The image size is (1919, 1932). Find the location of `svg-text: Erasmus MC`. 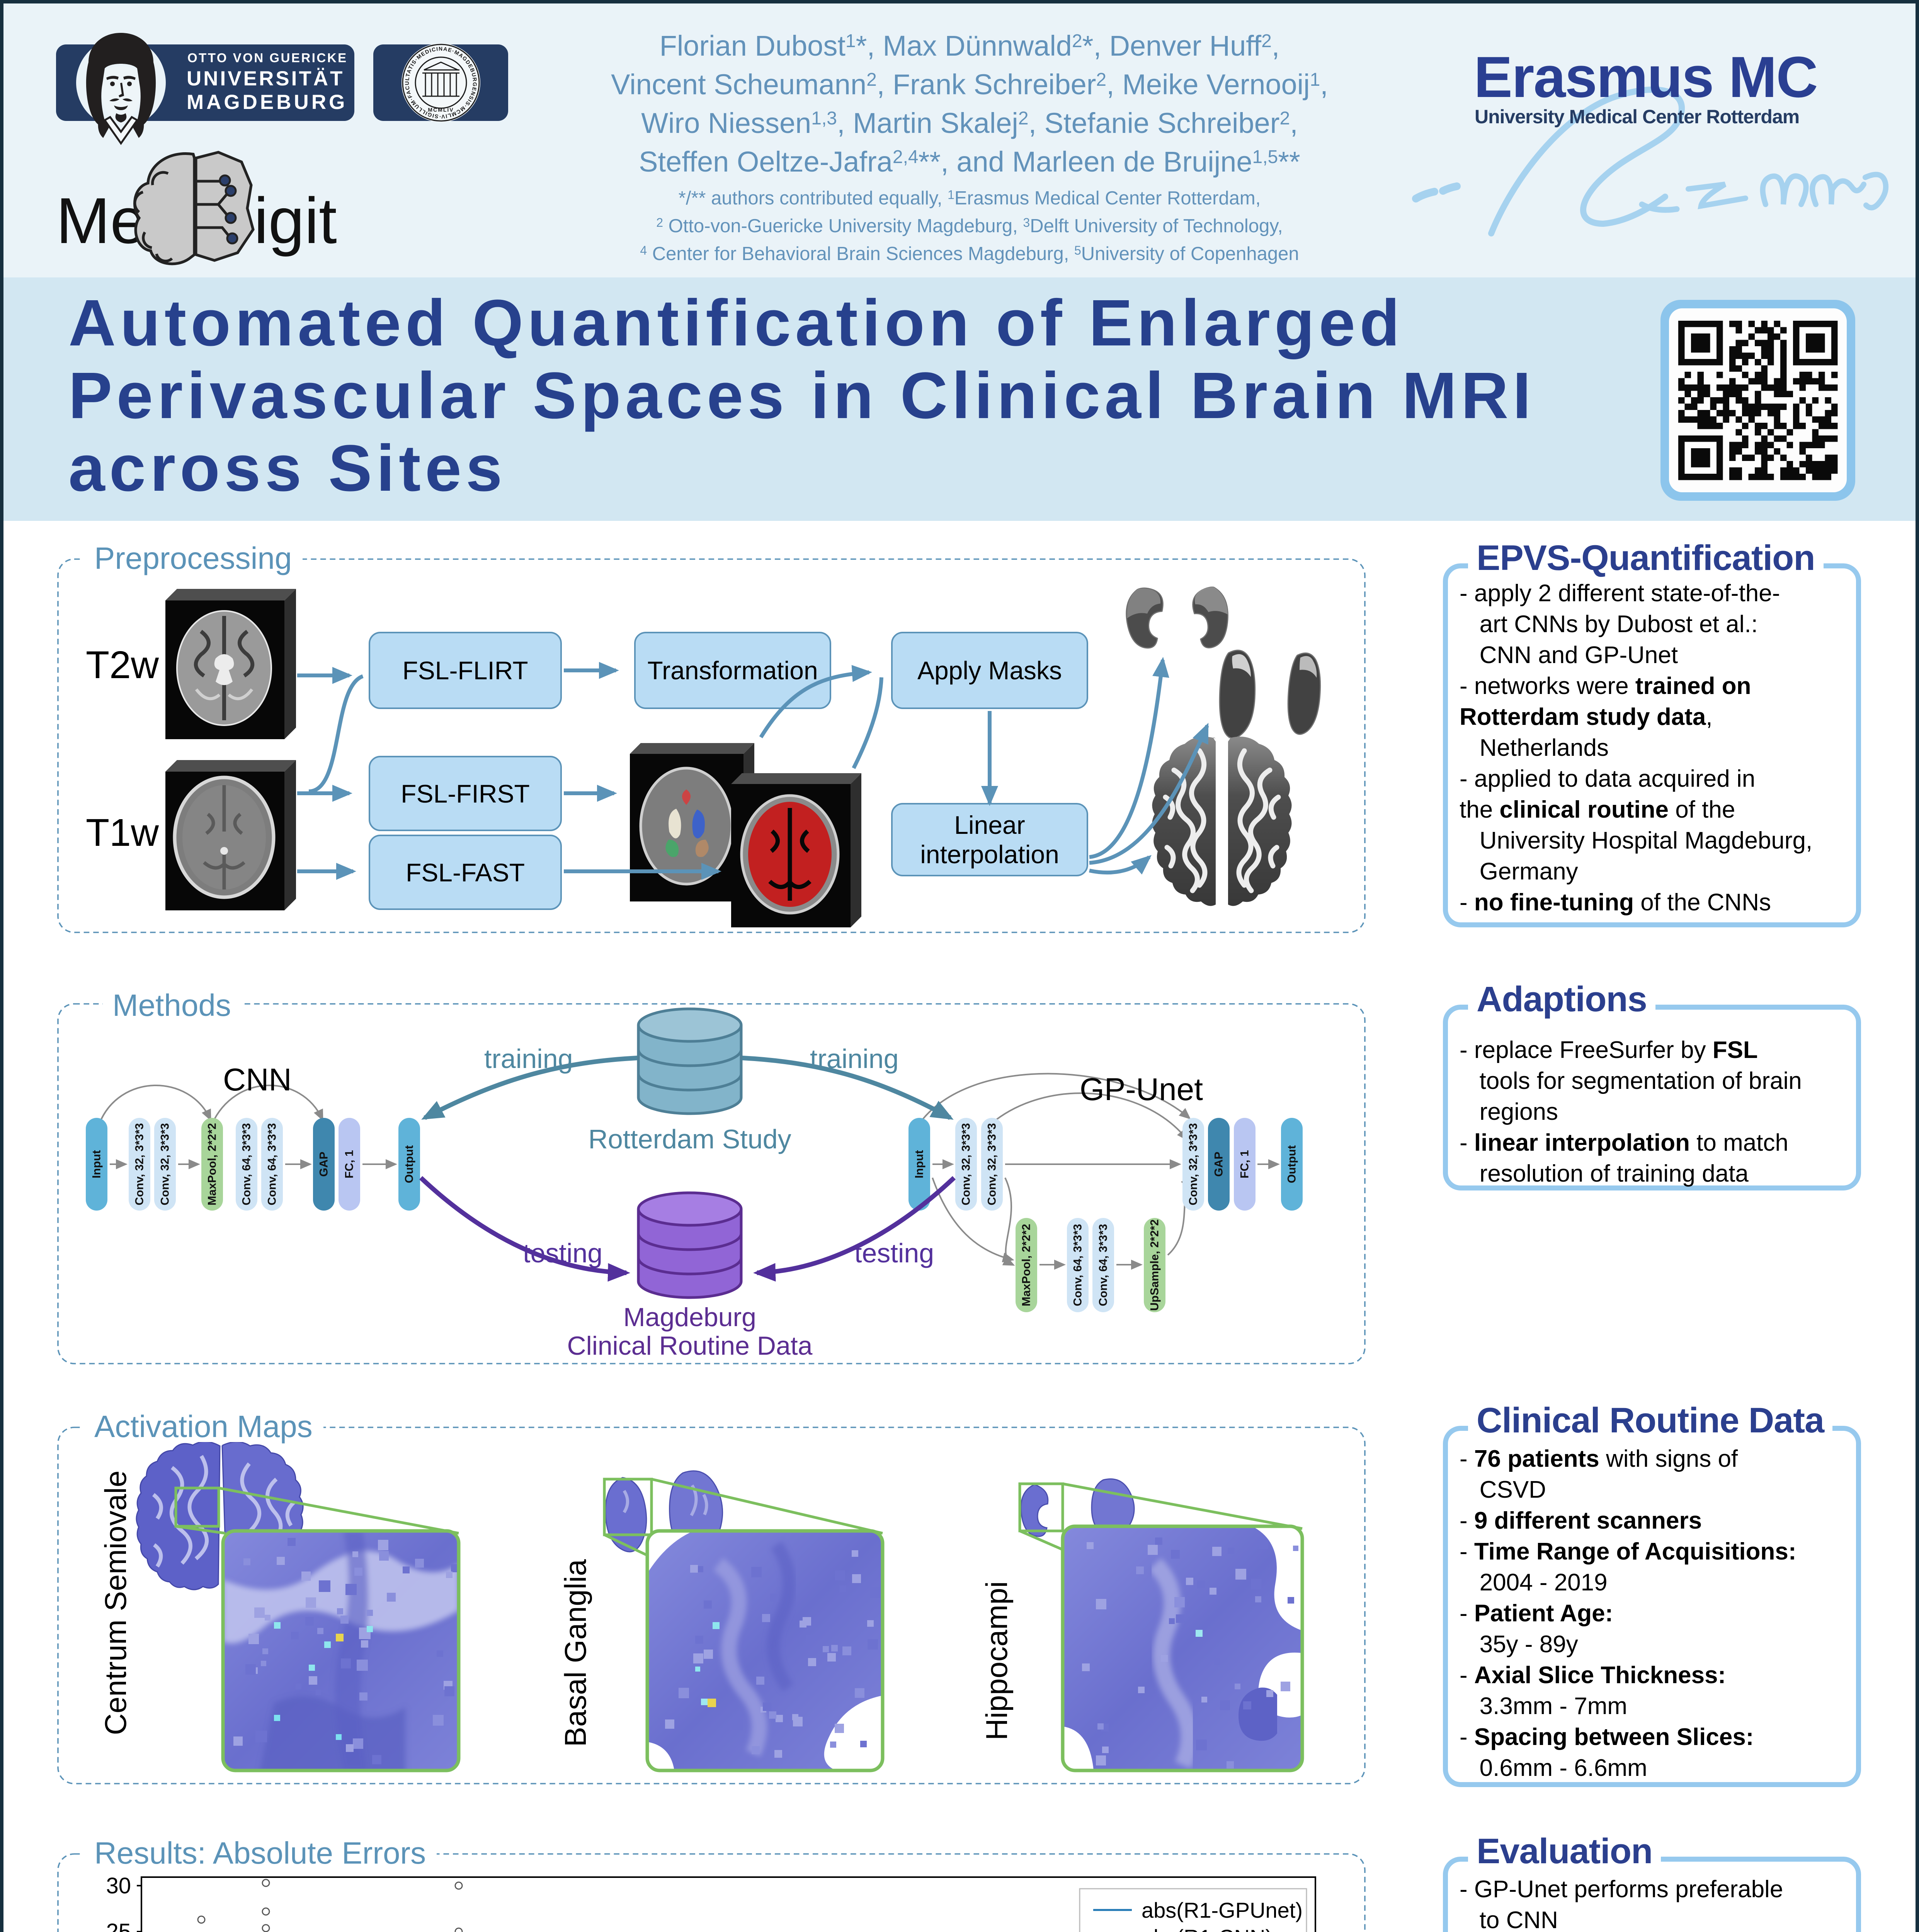

svg-text: Erasmus MC is located at coordinates (1645, 77).